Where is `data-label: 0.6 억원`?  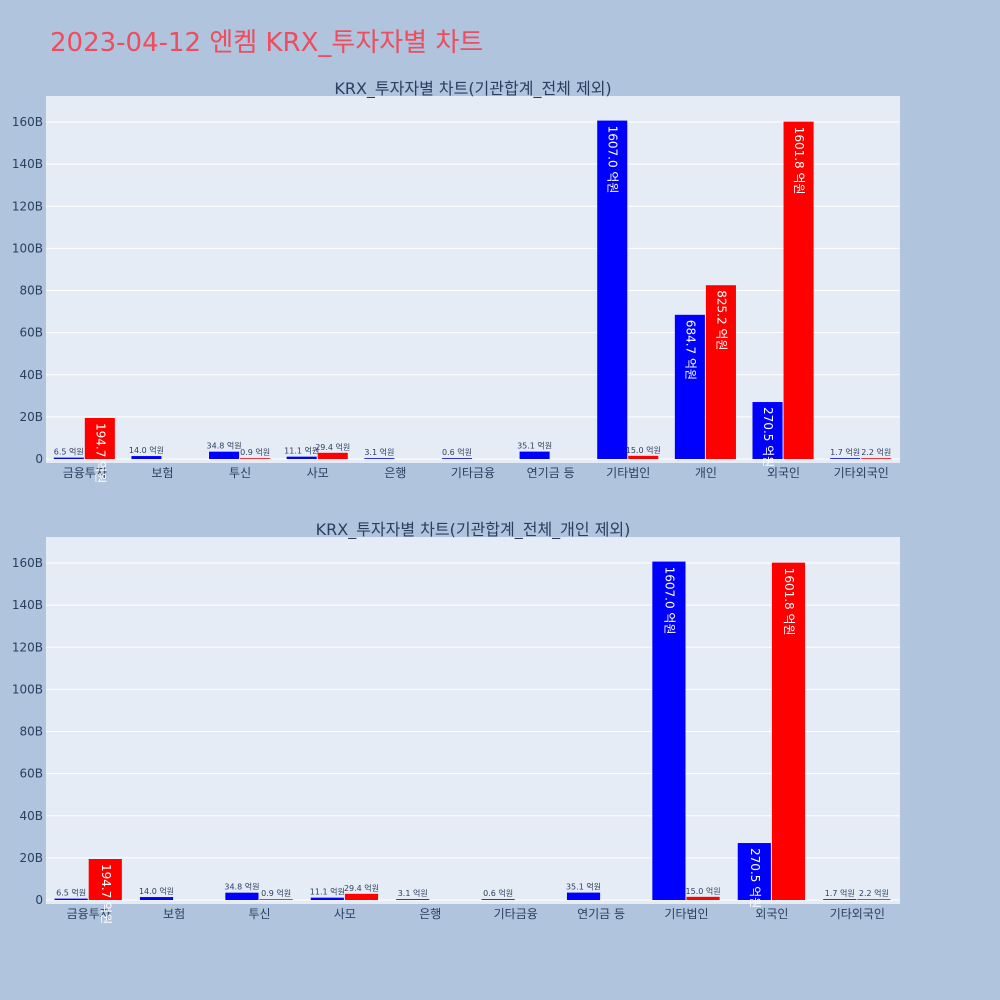 data-label: 0.6 억원 is located at coordinates (457, 452).